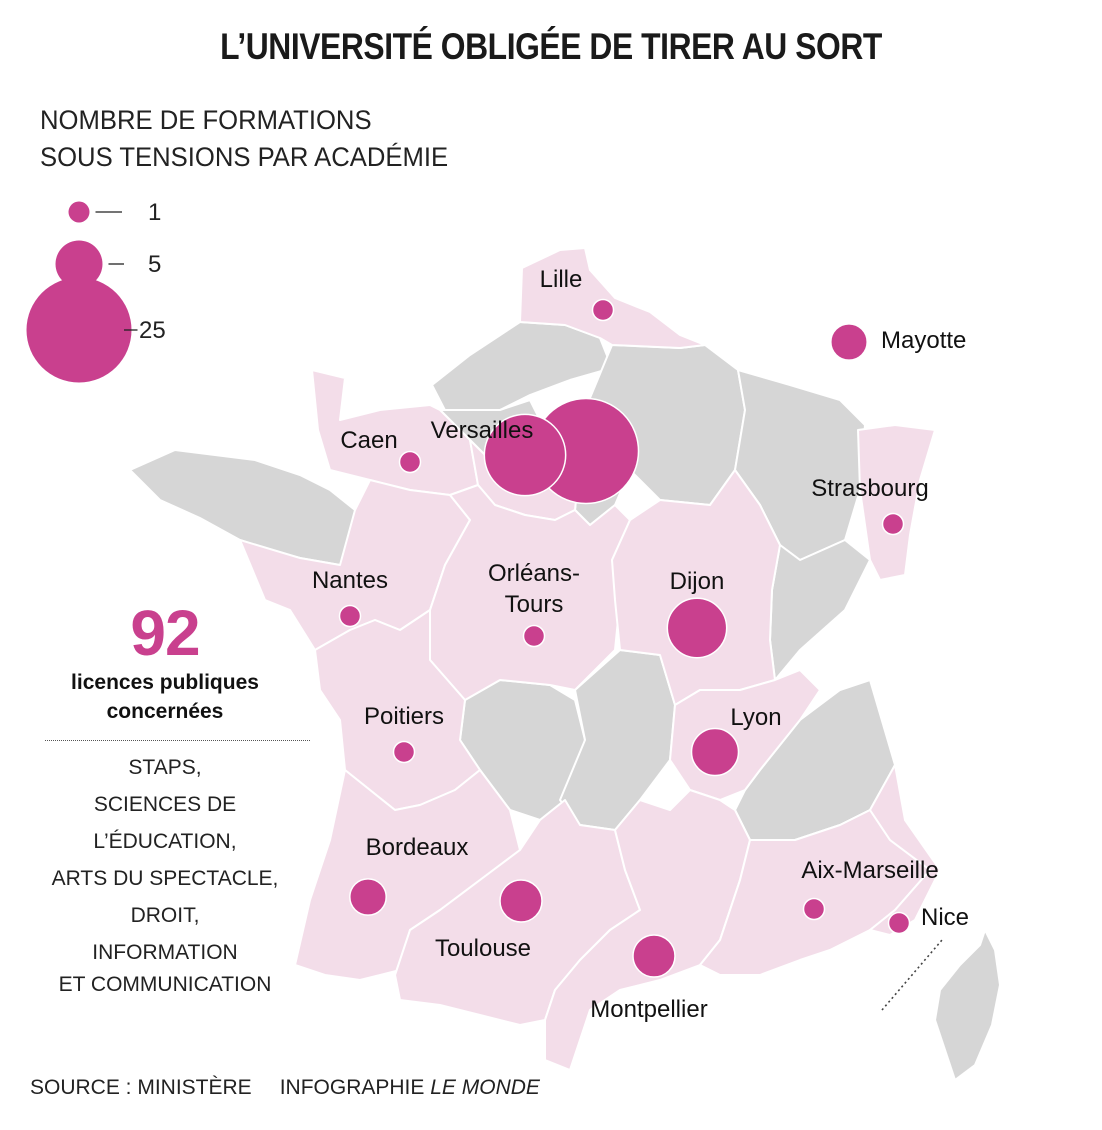 The height and width of the screenshot is (1130, 1102). I want to click on bubble-caen, so click(410, 462).